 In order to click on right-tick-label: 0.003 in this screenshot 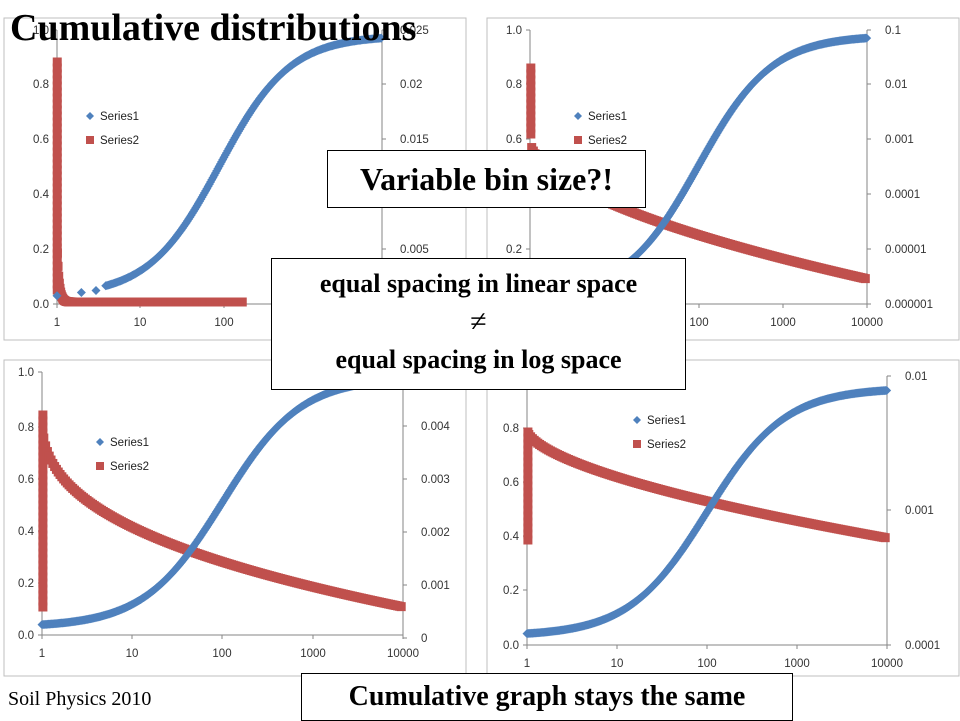, I will do `click(435, 480)`.